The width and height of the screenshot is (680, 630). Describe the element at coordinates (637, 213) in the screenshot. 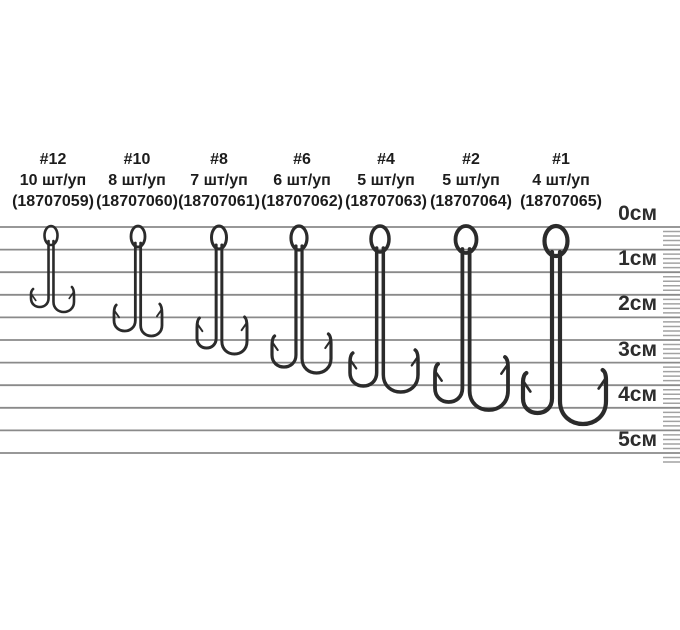

I see `ruler-cm-label: 0см` at that location.